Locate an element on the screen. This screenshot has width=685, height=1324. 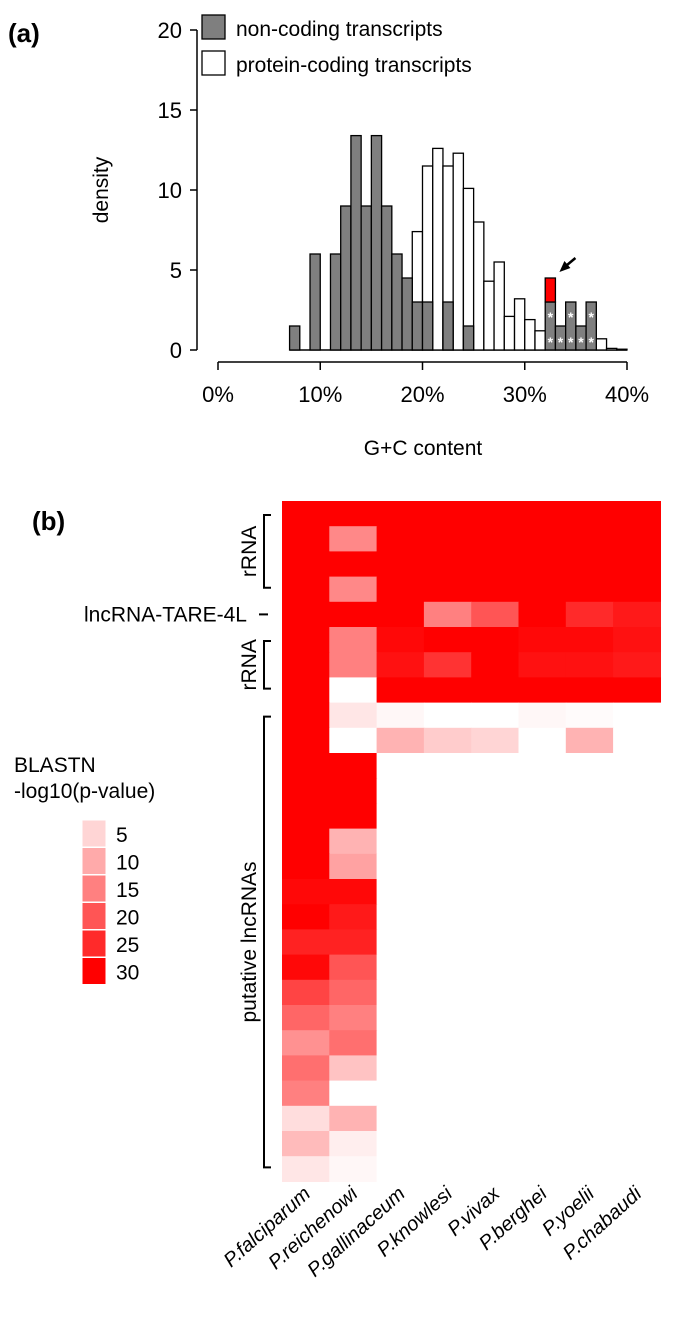
legend-swatch-proteincoding is located at coordinates (213, 63).